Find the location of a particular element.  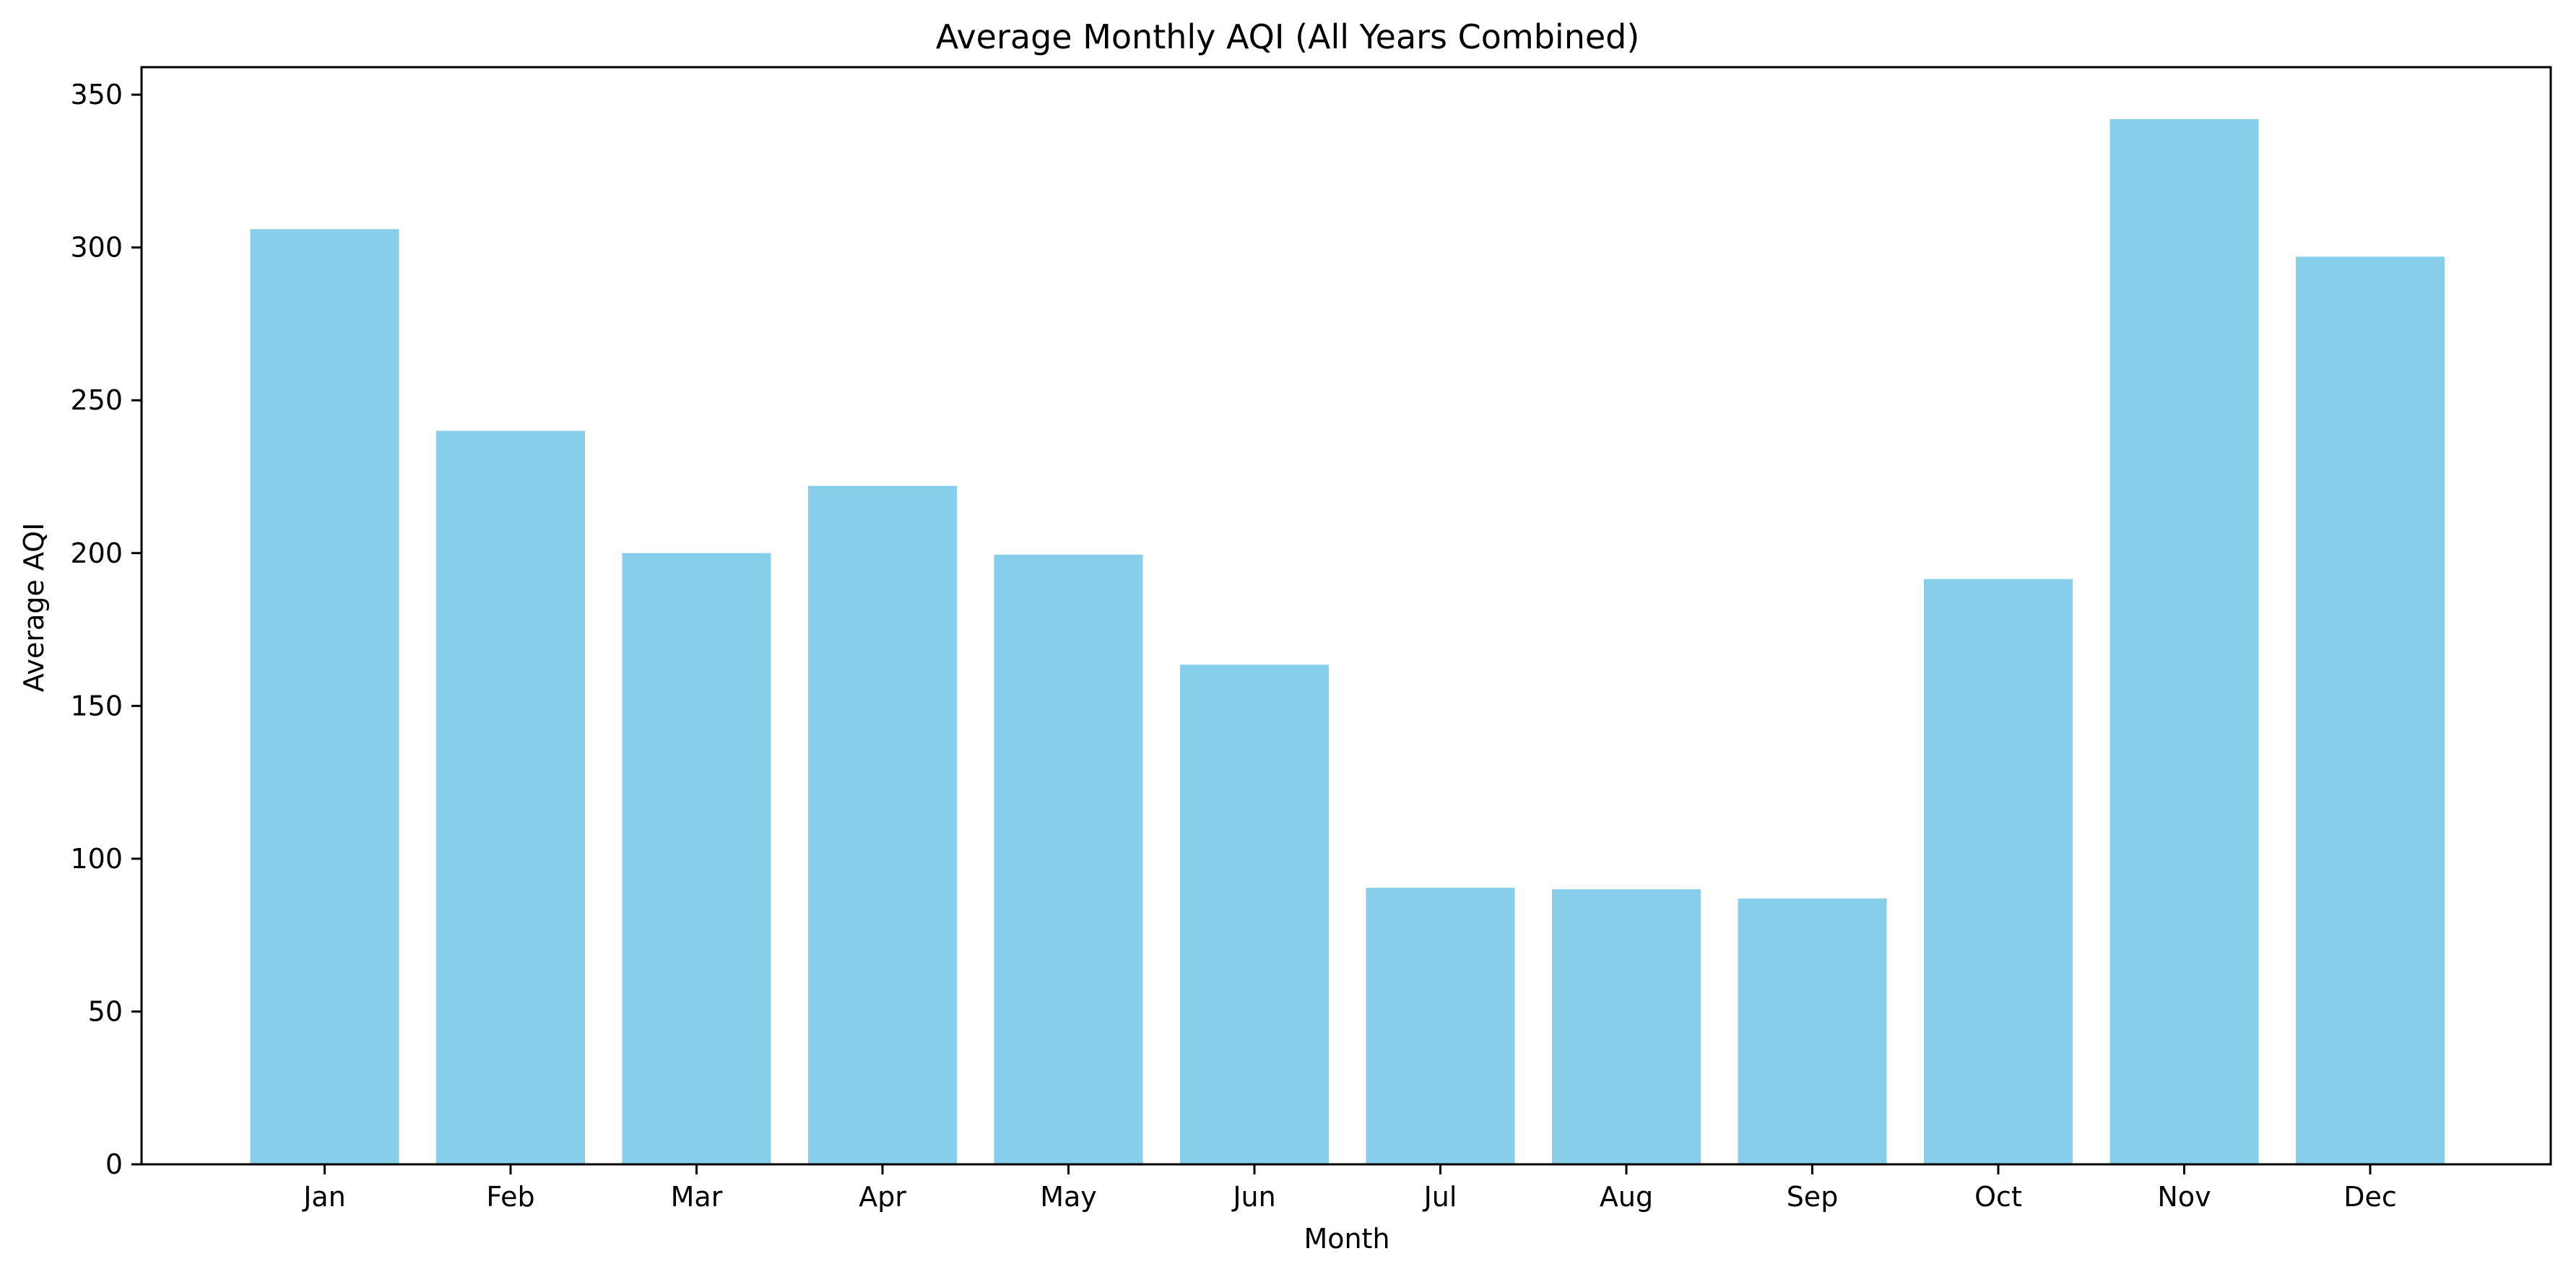

bar-dec is located at coordinates (2370, 710).